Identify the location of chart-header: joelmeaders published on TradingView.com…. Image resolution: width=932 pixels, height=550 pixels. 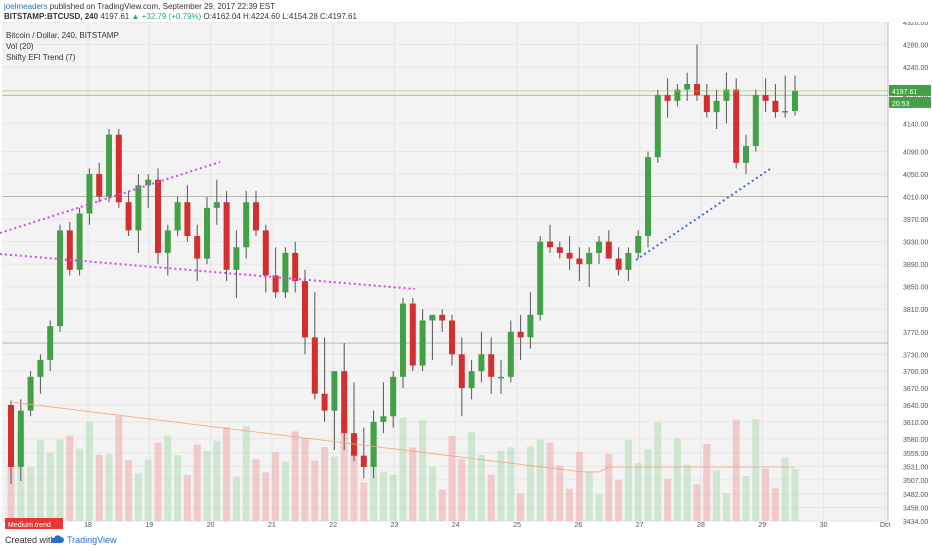
(466, 11).